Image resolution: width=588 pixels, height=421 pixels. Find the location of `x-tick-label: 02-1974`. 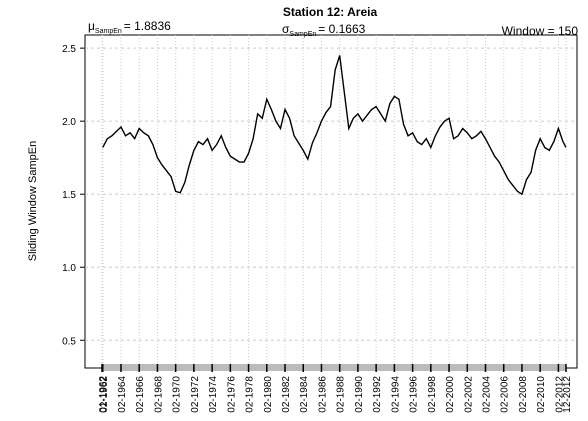

x-tick-label: 02-1974 is located at coordinates (213, 394).